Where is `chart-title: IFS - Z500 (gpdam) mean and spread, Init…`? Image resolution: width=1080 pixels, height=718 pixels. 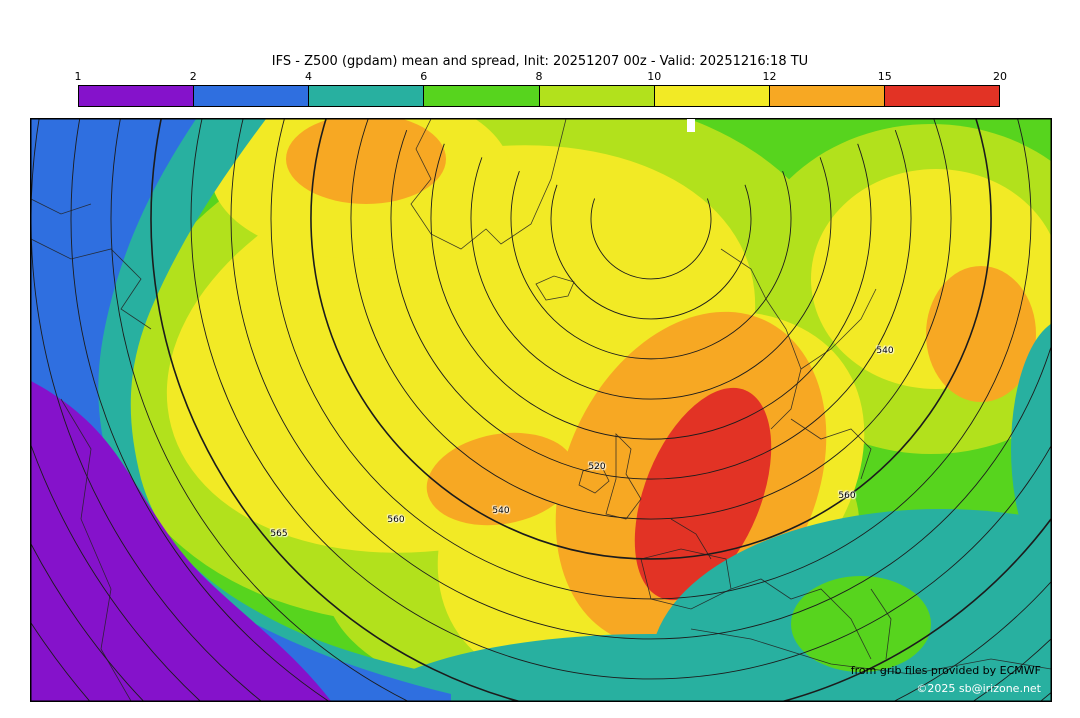
chart-title: IFS - Z500 (gpdam) mean and spread, Init… is located at coordinates (540, 61).